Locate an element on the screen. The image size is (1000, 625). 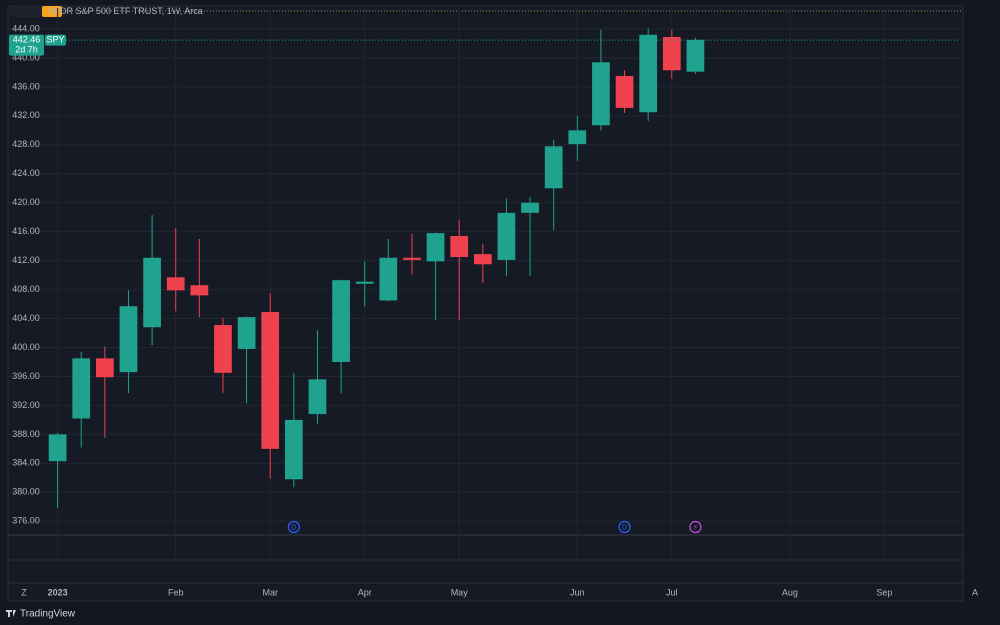
x-tick-label: May is located at coordinates (460, 592).